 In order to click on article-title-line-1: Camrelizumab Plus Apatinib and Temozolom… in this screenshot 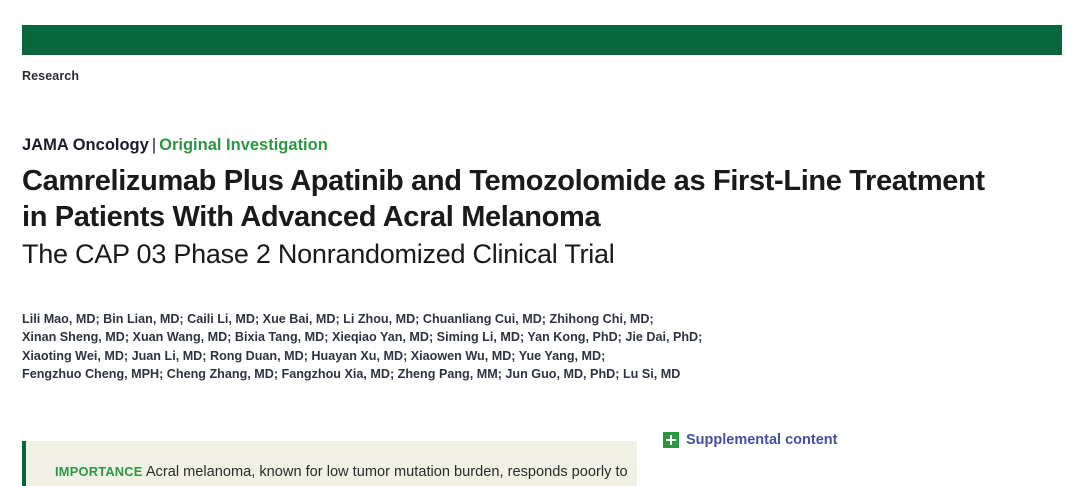, I will do `click(503, 181)`.